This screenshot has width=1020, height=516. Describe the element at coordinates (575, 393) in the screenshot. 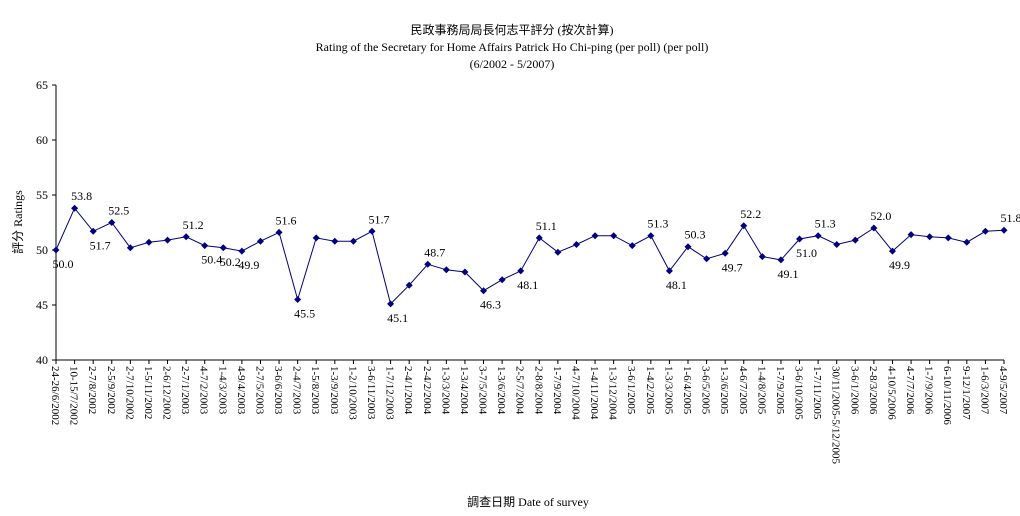

I see `x-tick-label: 4-7/10/2004` at that location.